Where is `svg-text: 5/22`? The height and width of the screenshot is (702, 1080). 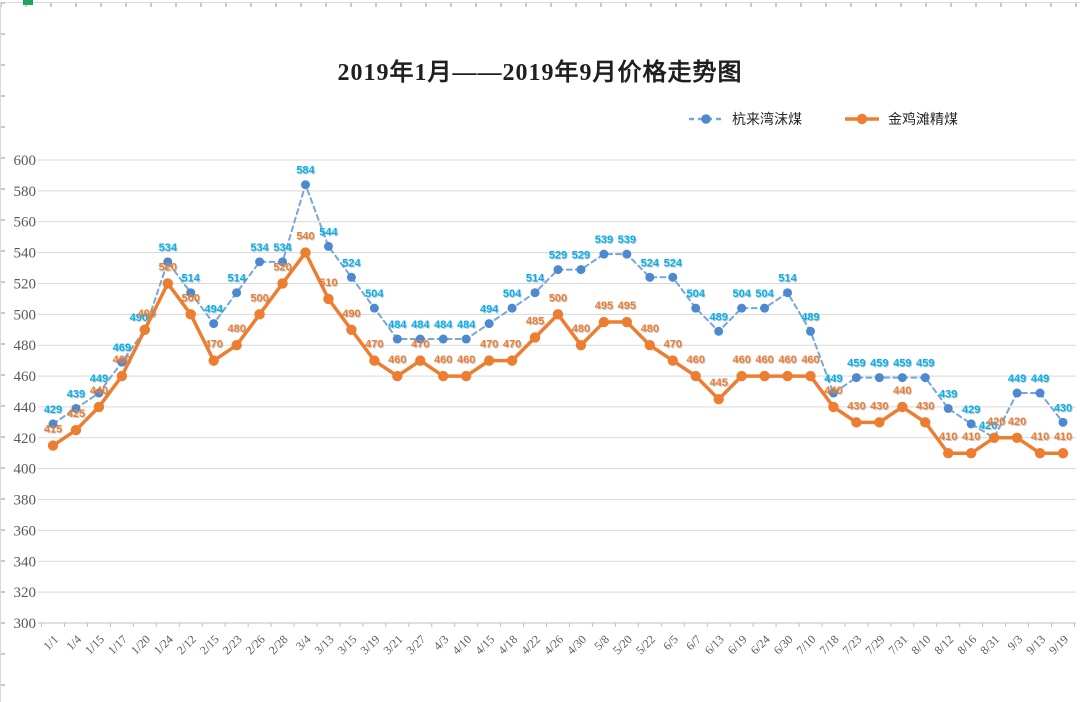
svg-text: 5/22 is located at coordinates (645, 644).